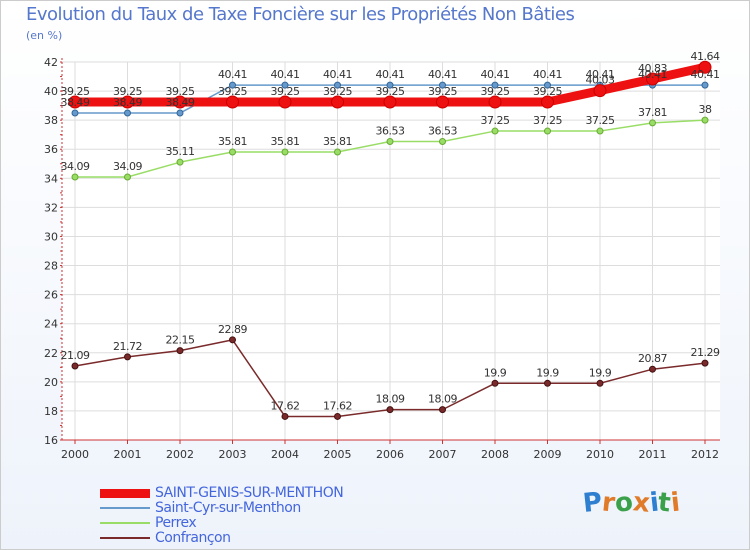 This screenshot has width=750, height=550. Describe the element at coordinates (705, 56) in the screenshot. I see `data-label: 41.64` at that location.